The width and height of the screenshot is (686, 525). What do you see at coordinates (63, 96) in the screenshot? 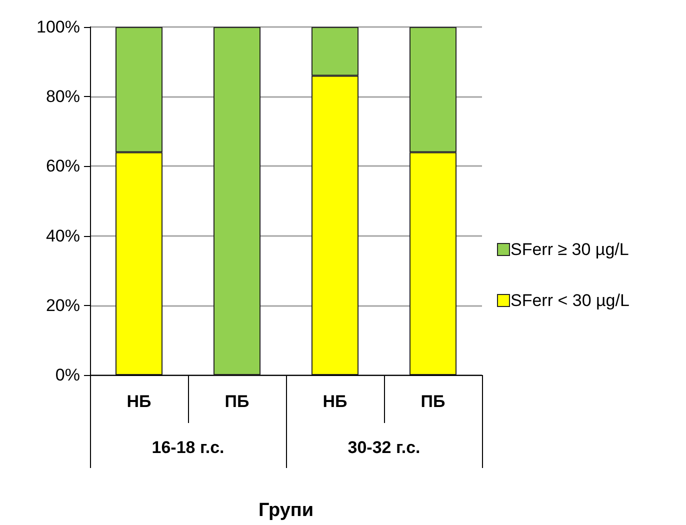
I see `y-tick-label: 80%` at bounding box center [63, 96].